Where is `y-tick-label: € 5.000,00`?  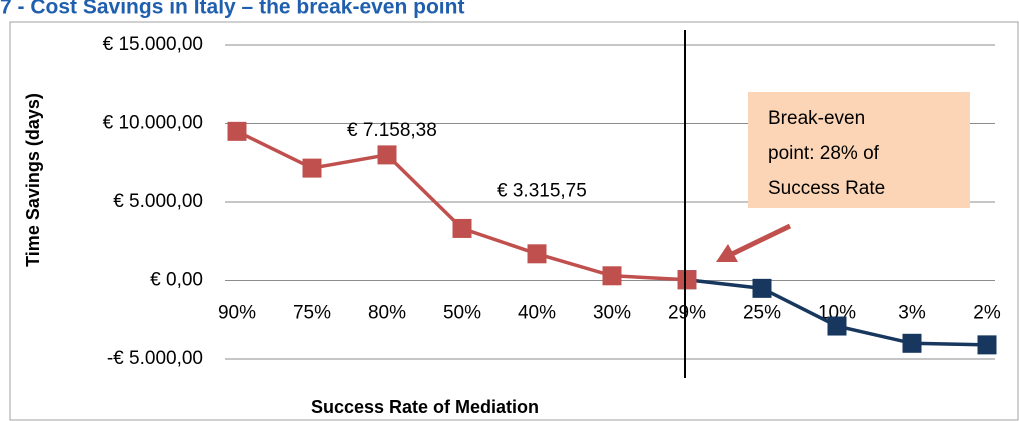
y-tick-label: € 5.000,00 is located at coordinates (158, 201).